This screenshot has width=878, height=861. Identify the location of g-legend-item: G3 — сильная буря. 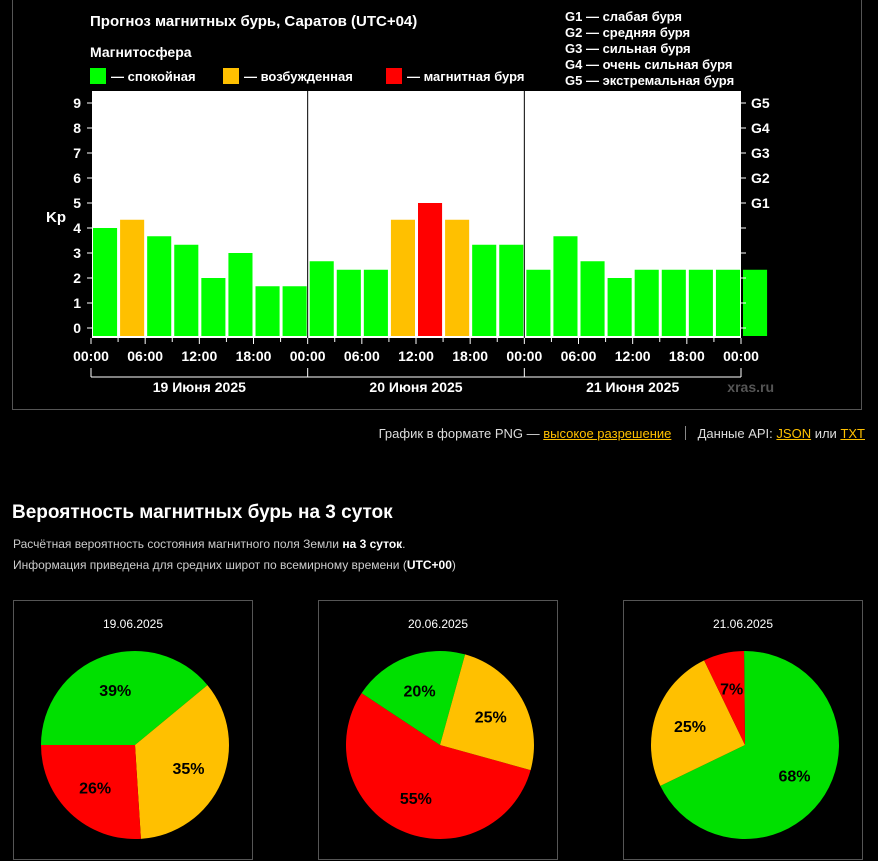
(628, 48).